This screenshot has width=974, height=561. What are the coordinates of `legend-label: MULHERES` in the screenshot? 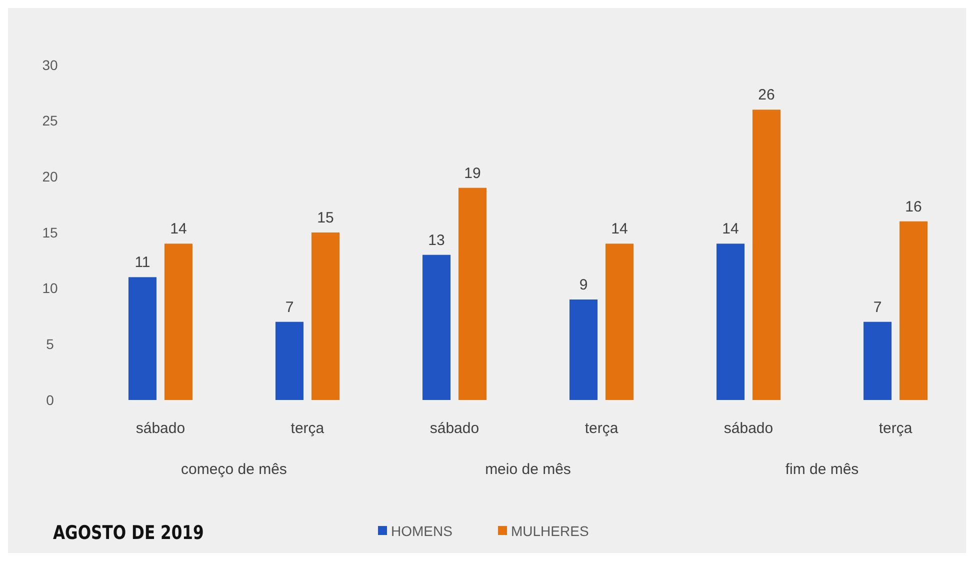 It's located at (550, 530).